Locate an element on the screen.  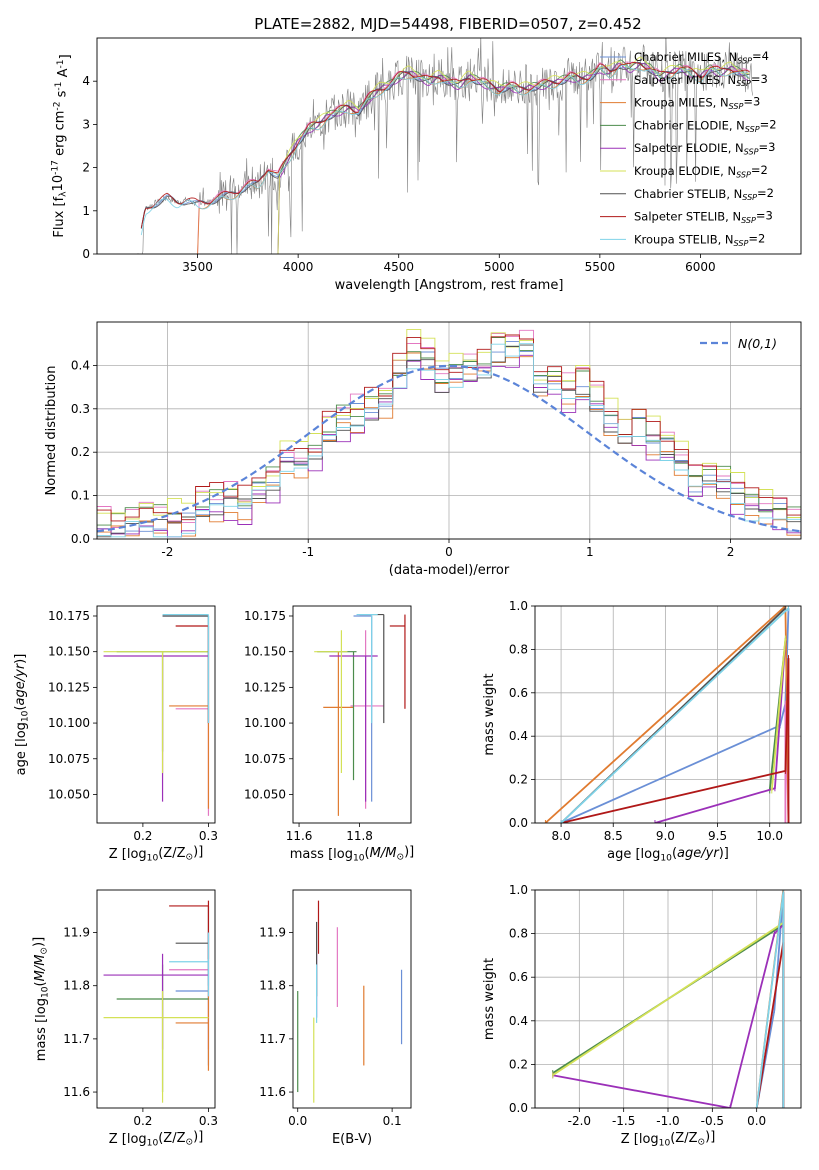
y-axis-label: Flux [fλ10-17 erg cm-2 s-1 A-1] is located at coordinates (62, 145).